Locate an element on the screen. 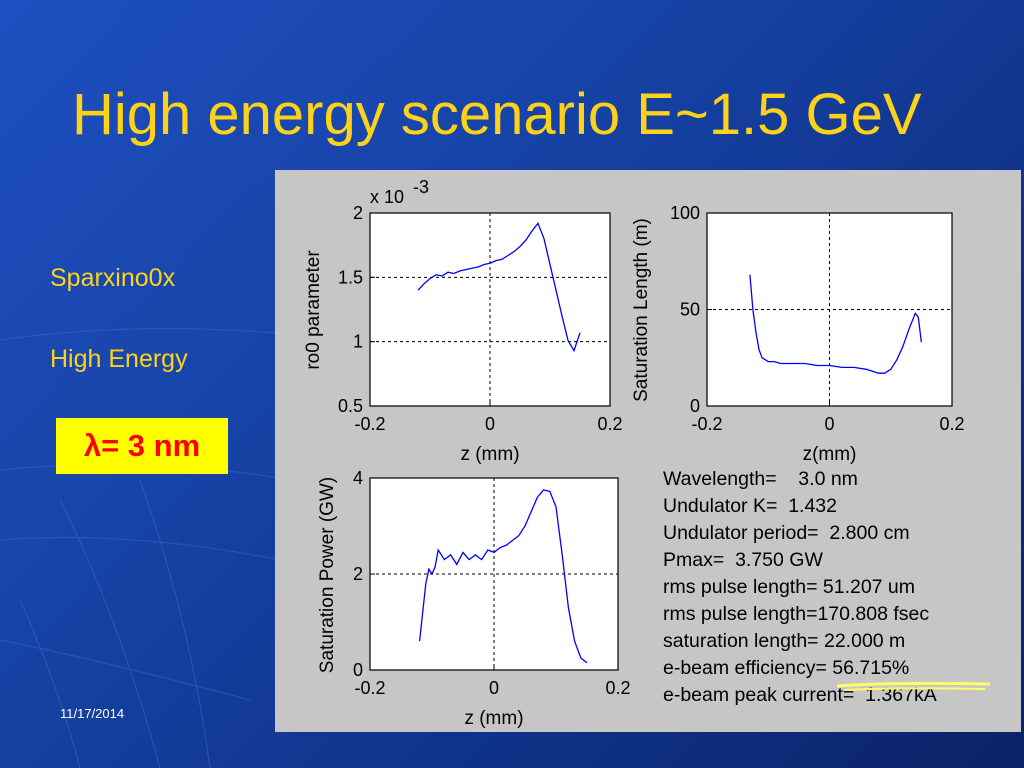  param-saturation-length: saturation length= 22.000 m is located at coordinates (784, 641).